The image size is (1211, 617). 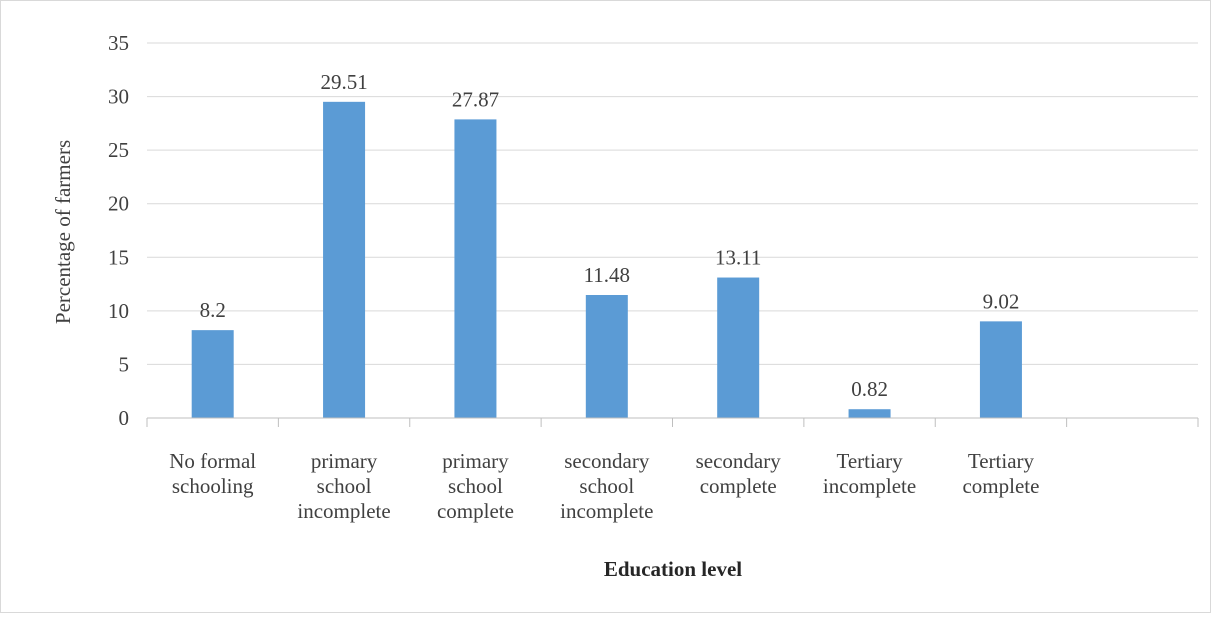 I want to click on axes, so click(x=672, y=422).